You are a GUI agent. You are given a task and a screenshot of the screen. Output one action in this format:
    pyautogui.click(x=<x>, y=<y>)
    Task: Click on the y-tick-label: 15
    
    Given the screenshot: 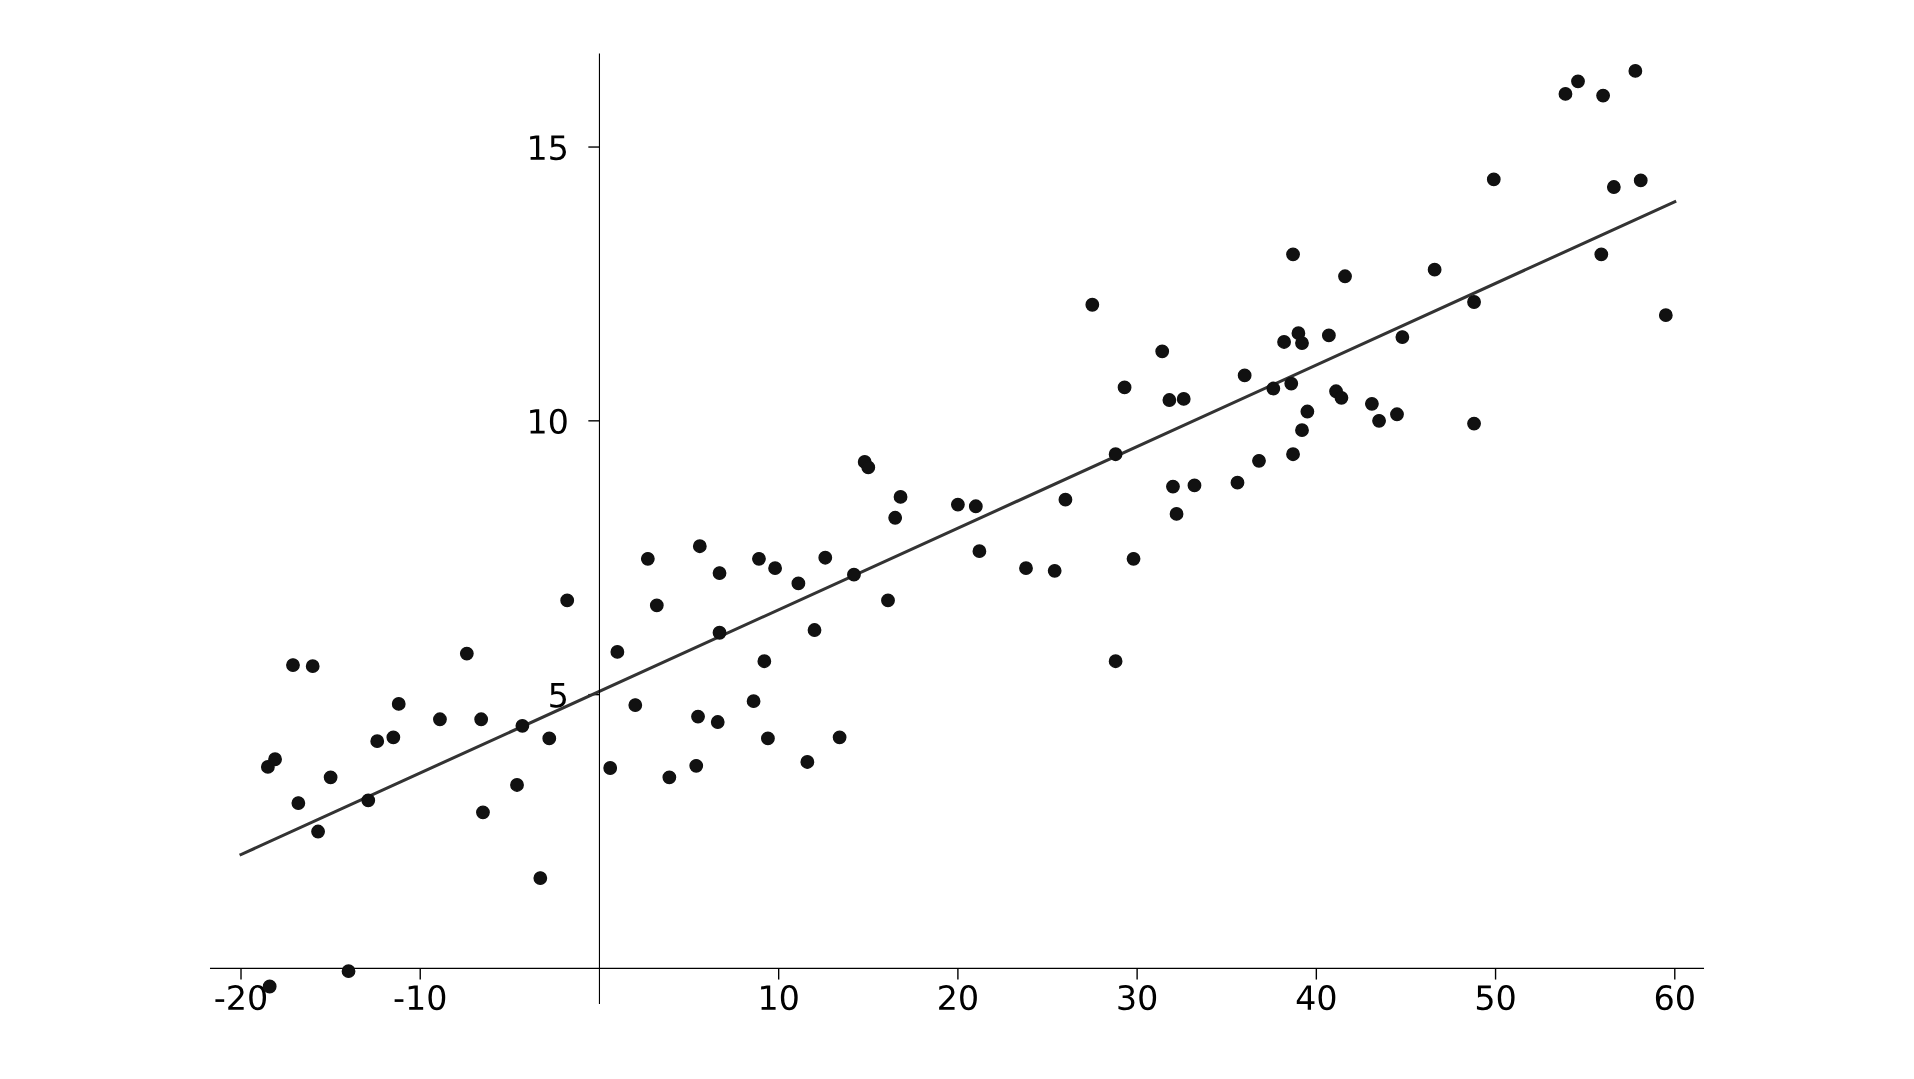 What is the action you would take?
    pyautogui.click(x=548, y=148)
    